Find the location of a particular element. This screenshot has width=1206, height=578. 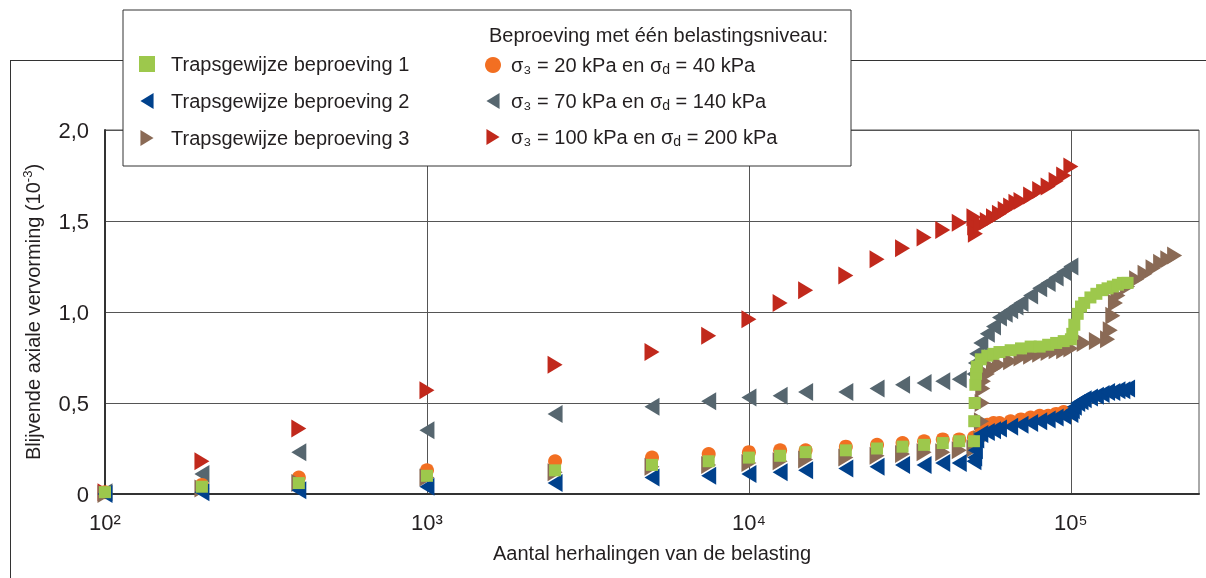

y-tick-label: 0,5 is located at coordinates (73, 403).